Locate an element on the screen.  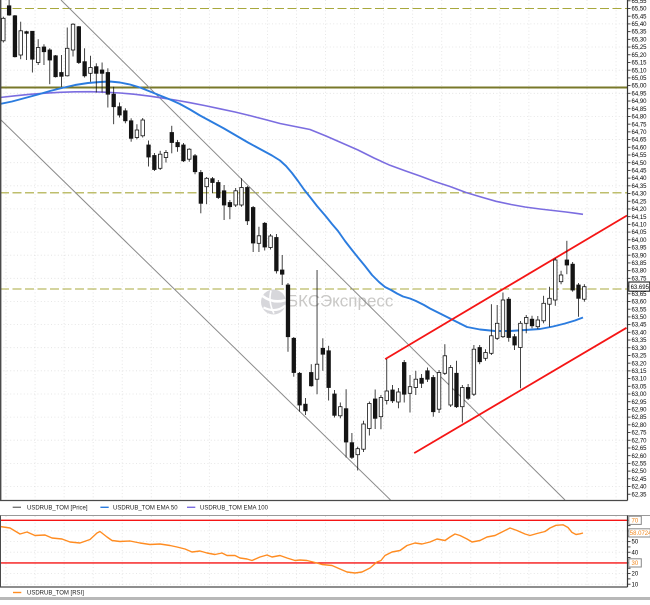
svg-text: 63.695 is located at coordinates (640, 288).